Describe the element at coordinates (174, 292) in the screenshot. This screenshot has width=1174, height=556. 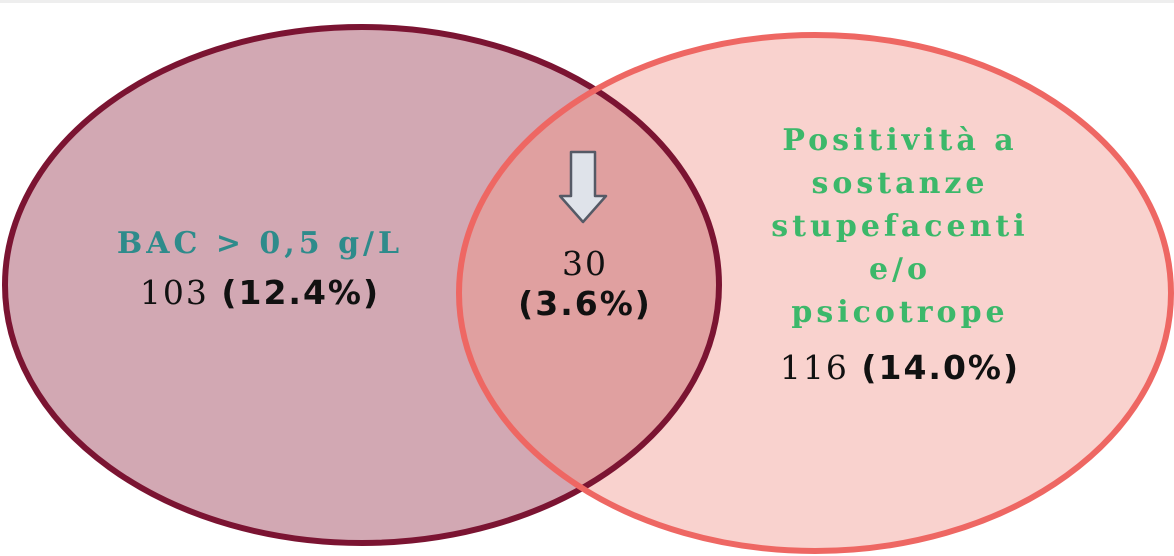
I see `left-set-count: 103` at that location.